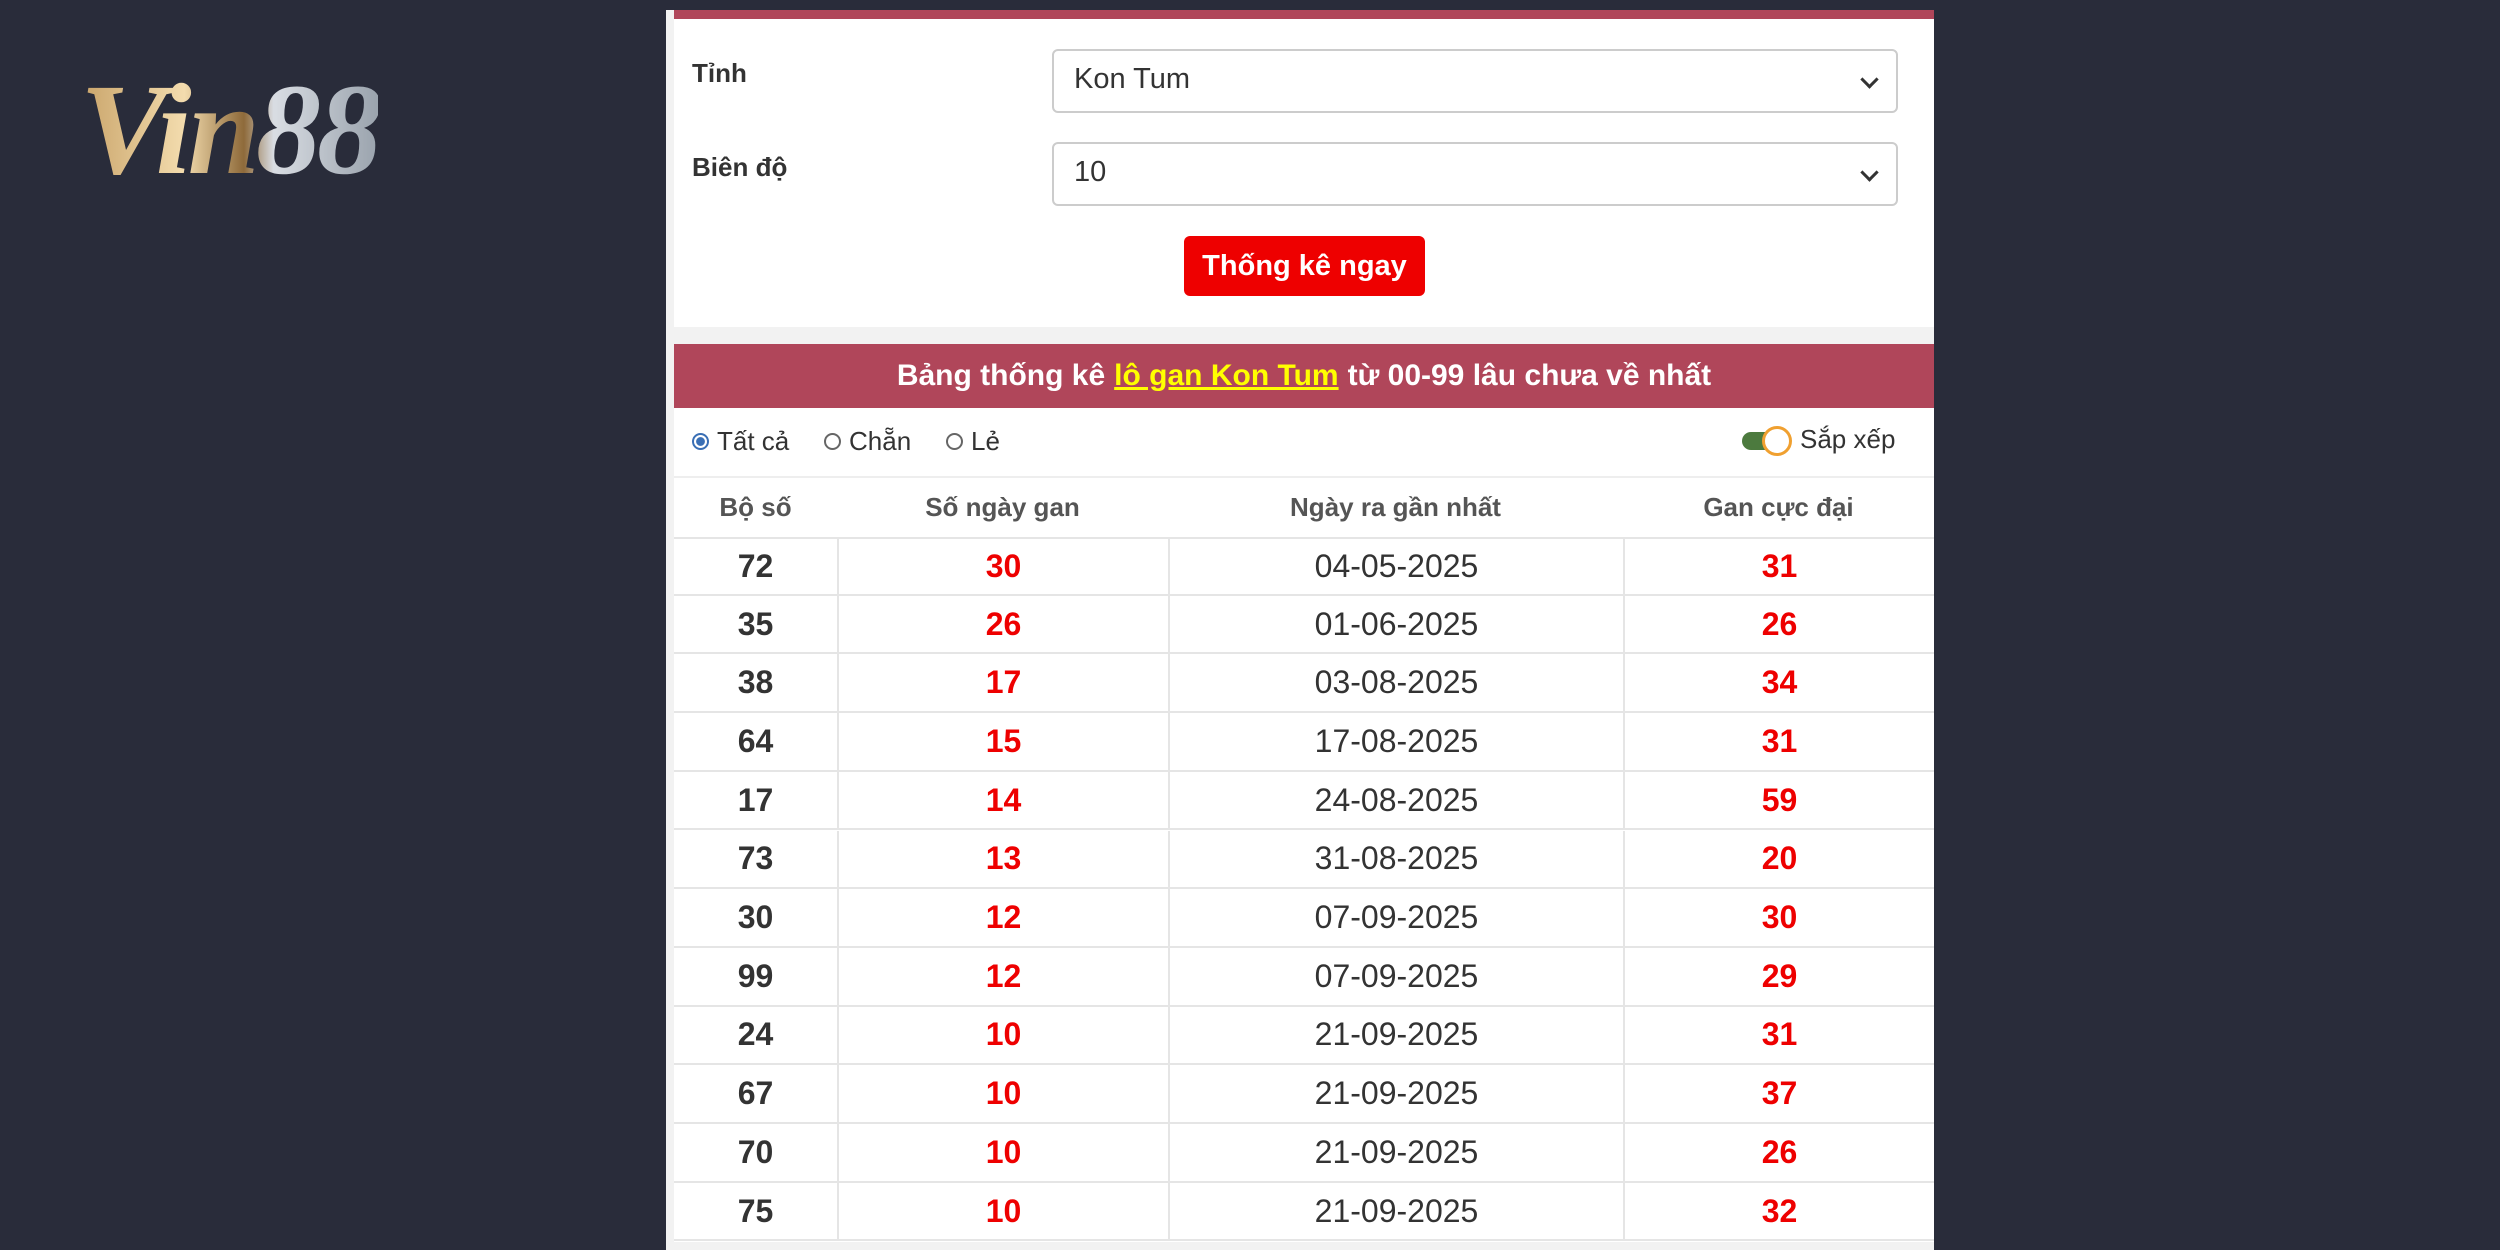 This screenshot has width=2500, height=1250. Describe the element at coordinates (1529, 375) in the screenshot. I see `title-text: từ 00-99 lâu chưa về nhất` at that location.